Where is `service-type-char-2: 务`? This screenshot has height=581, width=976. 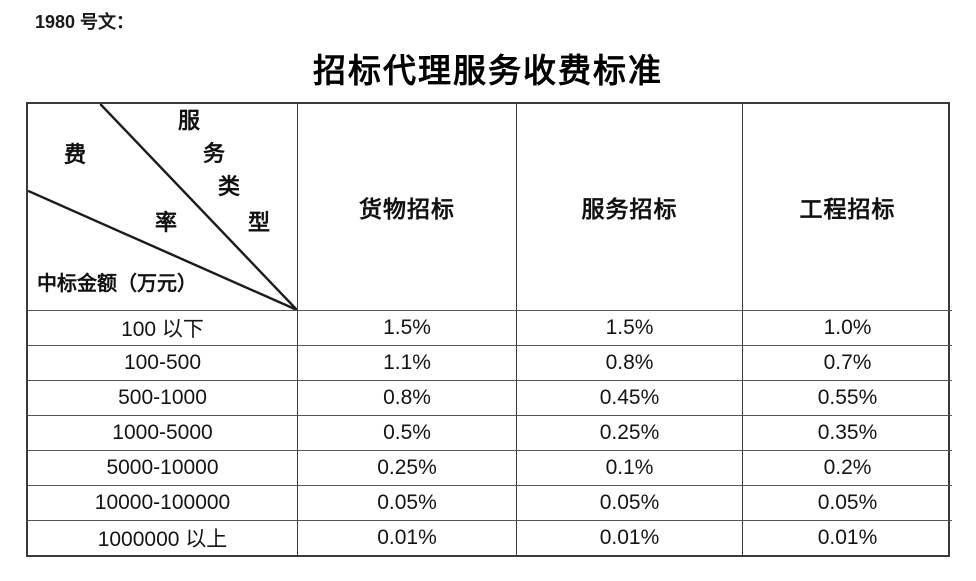
service-type-char-2: 务 is located at coordinates (214, 153).